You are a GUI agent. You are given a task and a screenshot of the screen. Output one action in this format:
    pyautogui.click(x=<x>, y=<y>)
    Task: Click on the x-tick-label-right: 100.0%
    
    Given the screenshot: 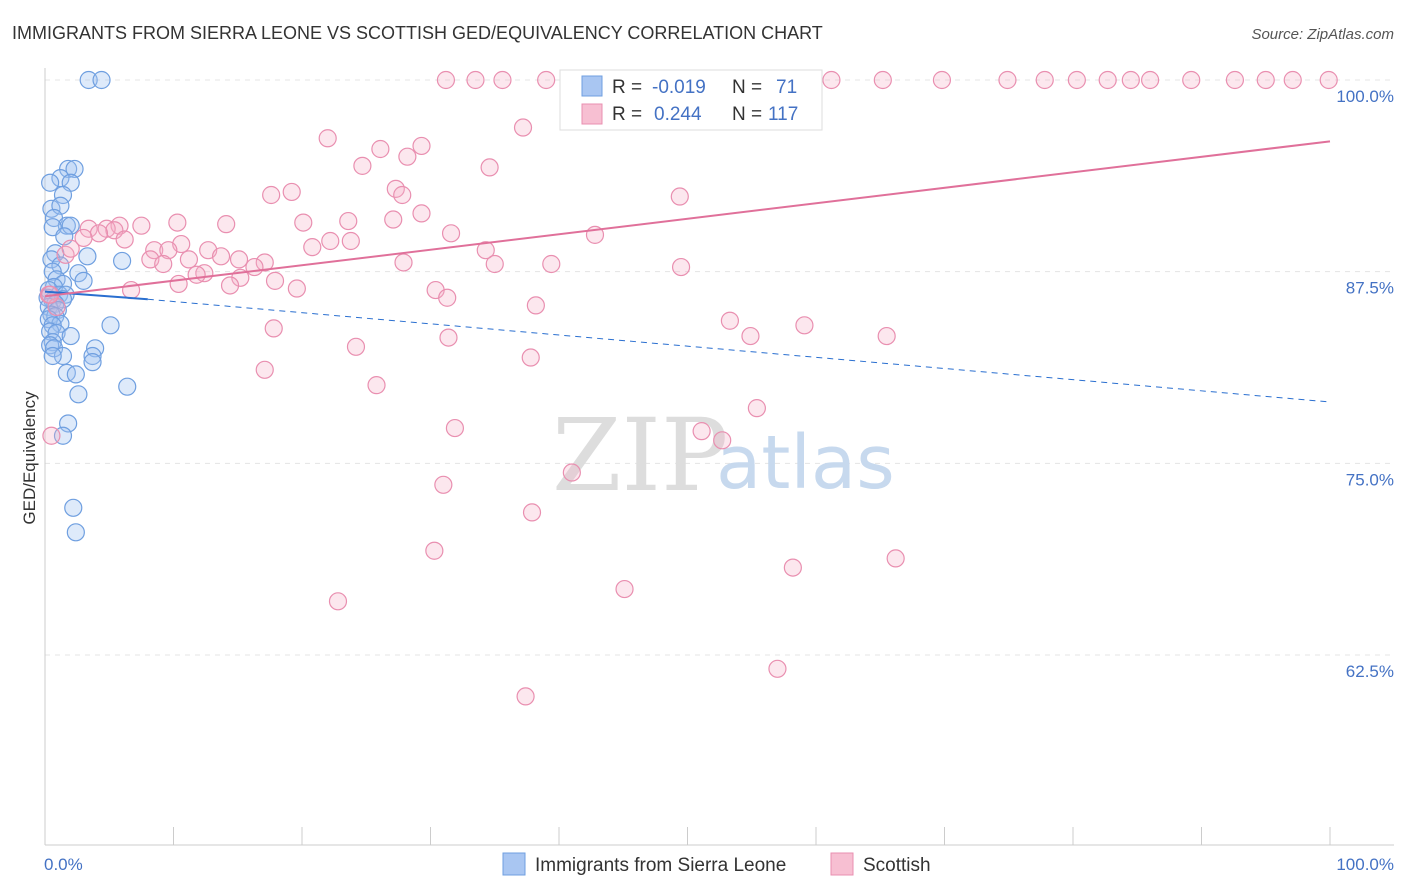 What is the action you would take?
    pyautogui.click(x=1365, y=864)
    